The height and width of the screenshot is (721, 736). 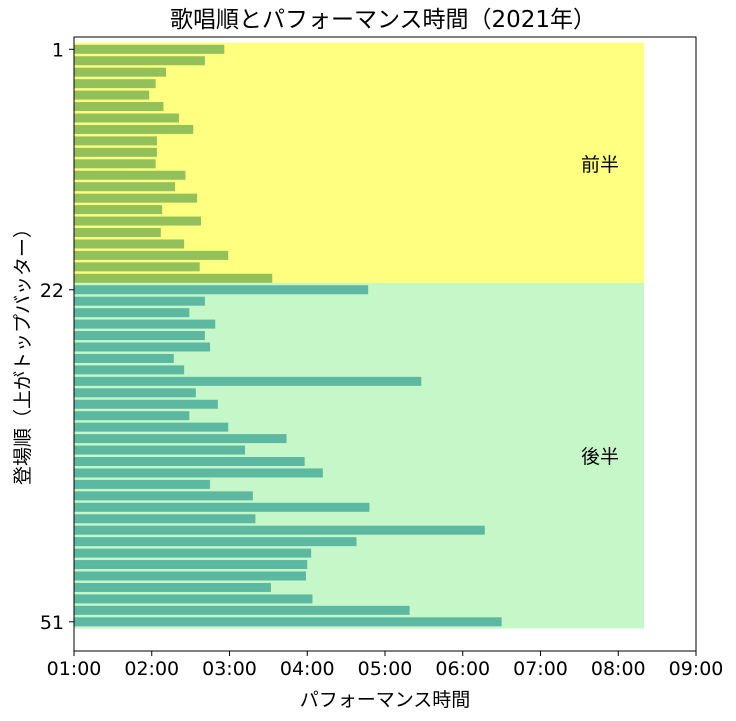 What do you see at coordinates (462, 669) in the screenshot?
I see `x-tick-label-6: 06:00` at bounding box center [462, 669].